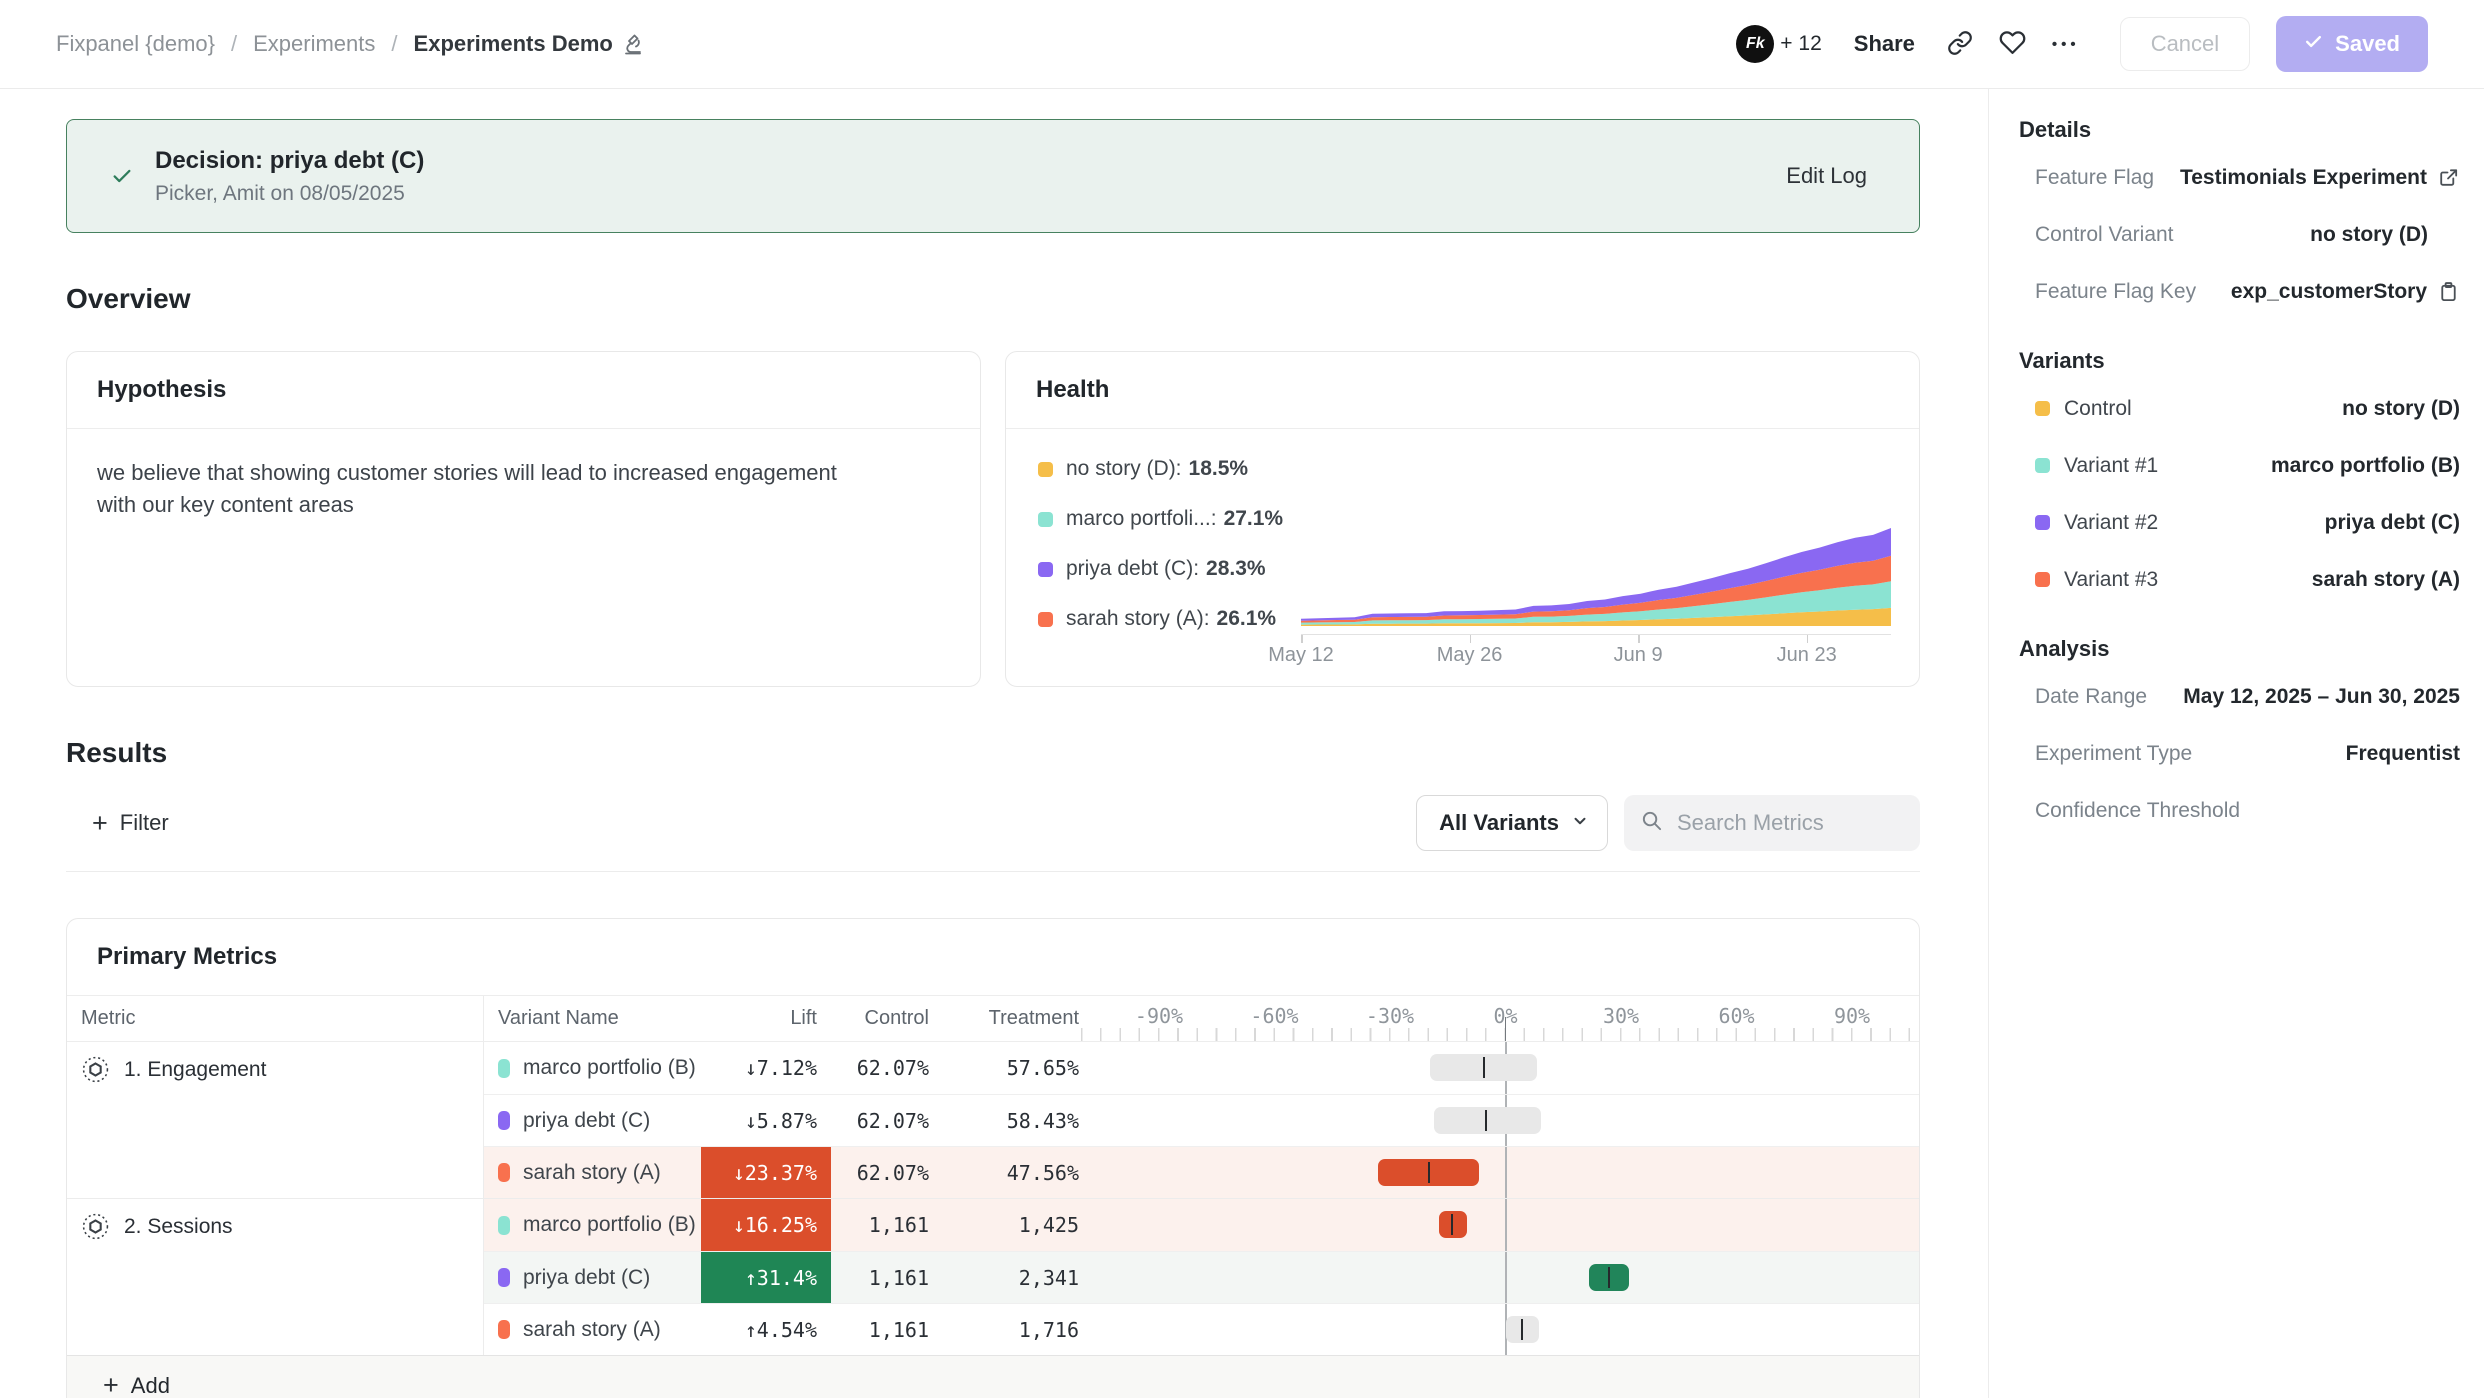 This screenshot has width=2484, height=1398. What do you see at coordinates (275, 1120) in the screenshot?
I see `metric-cell: 1. Engagement` at bounding box center [275, 1120].